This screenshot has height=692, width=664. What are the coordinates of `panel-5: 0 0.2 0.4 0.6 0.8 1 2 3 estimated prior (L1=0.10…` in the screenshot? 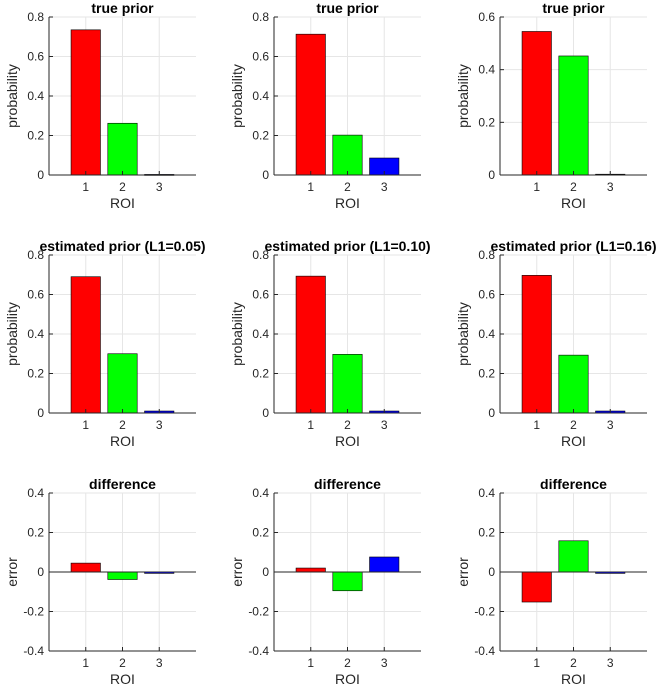 It's located at (330, 343).